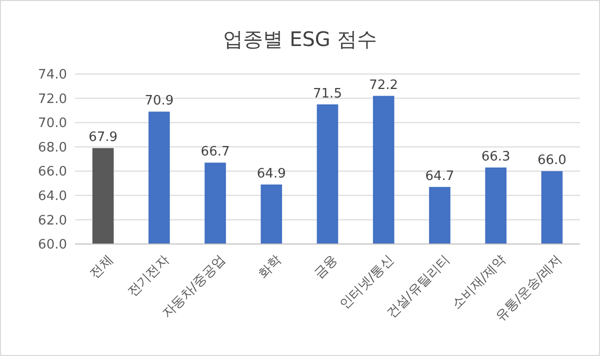  What do you see at coordinates (495, 157) in the screenshot?
I see `data-label: 66.3` at bounding box center [495, 157].